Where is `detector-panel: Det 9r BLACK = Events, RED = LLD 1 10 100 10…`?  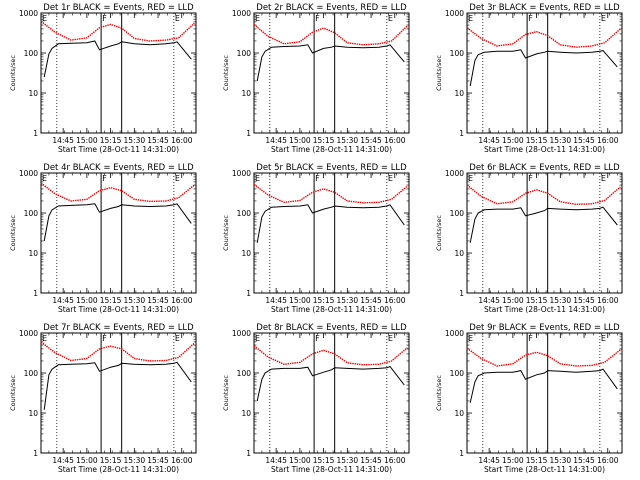 detector-panel: Det 9r BLACK = Events, RED = LLD 1 10 100 10… is located at coordinates (529, 398).